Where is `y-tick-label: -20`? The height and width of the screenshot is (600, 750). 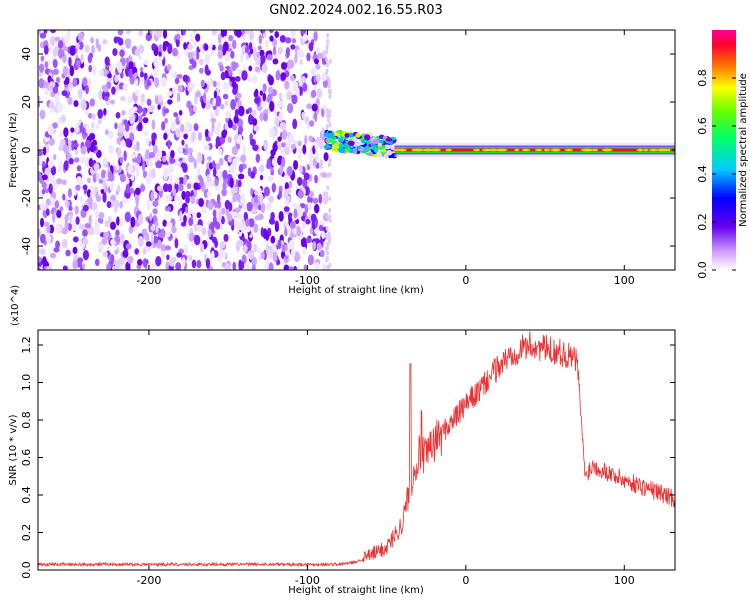 y-tick-label: -20 is located at coordinates (26, 198).